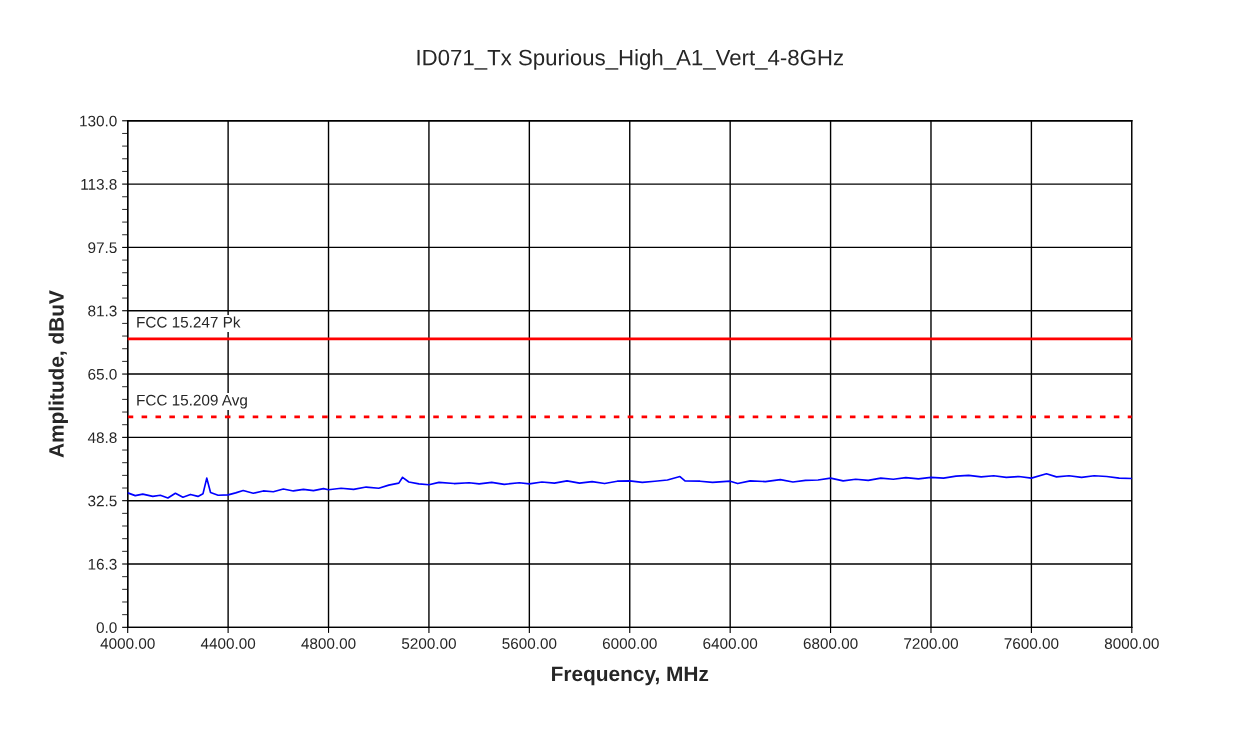  What do you see at coordinates (102, 501) in the screenshot?
I see `y-tick-label: 32.5` at bounding box center [102, 501].